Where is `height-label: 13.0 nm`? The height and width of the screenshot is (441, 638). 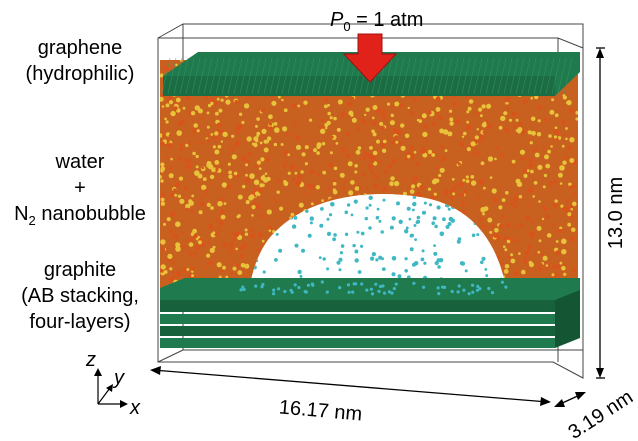 height-label: 13.0 nm is located at coordinates (616, 213).